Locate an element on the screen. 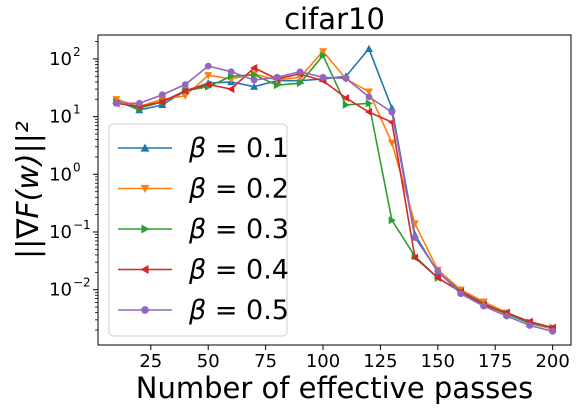  legend-entry-1: β = 0.1 is located at coordinates (203, 148).